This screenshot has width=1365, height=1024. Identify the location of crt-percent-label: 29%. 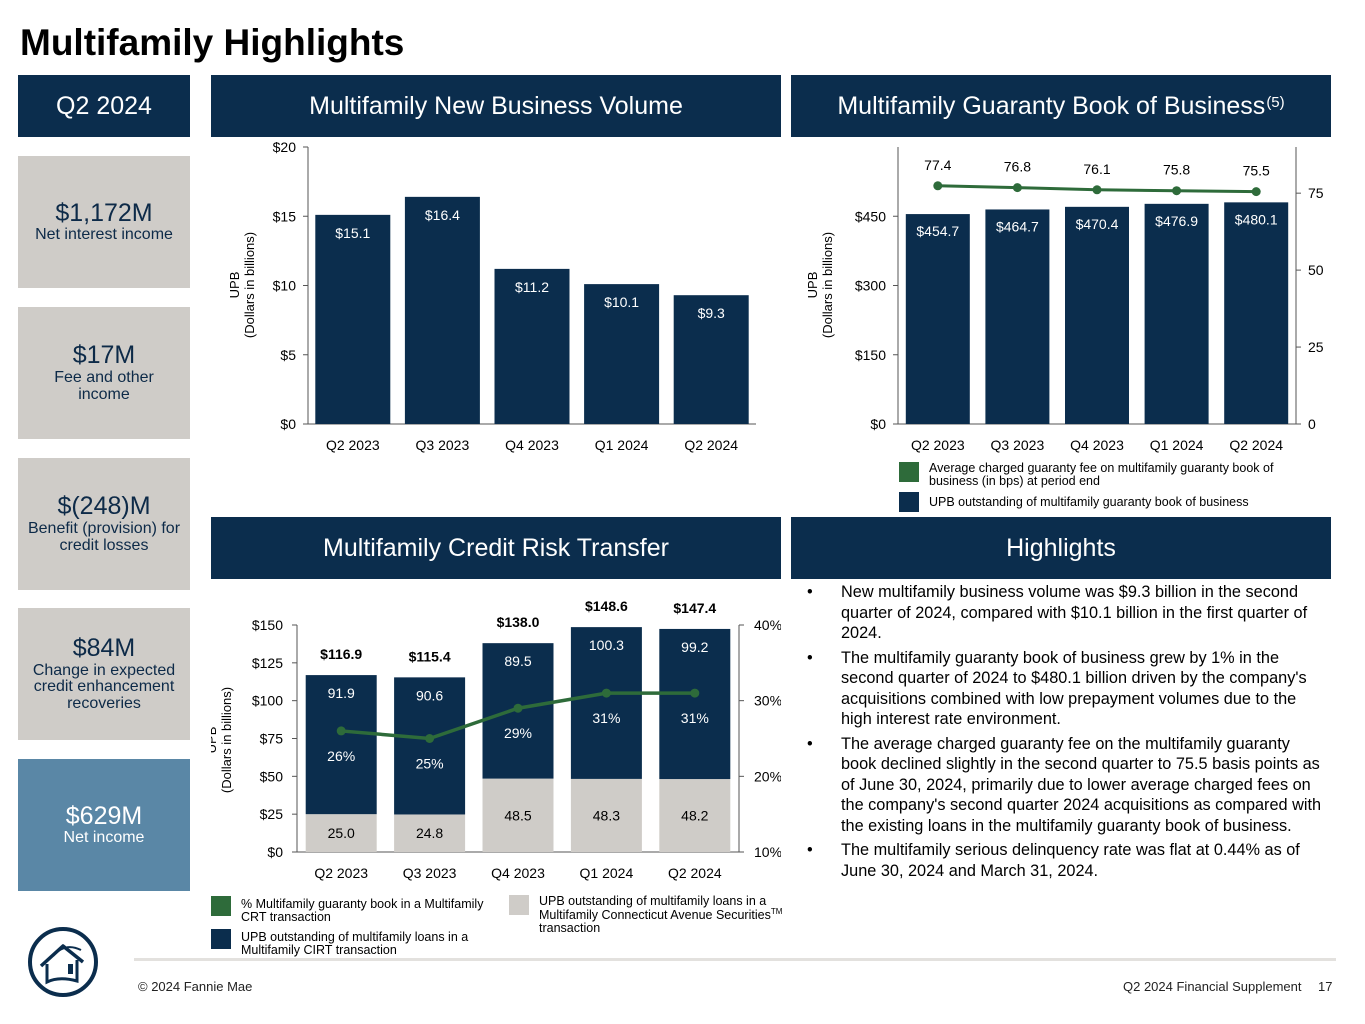
(518, 733).